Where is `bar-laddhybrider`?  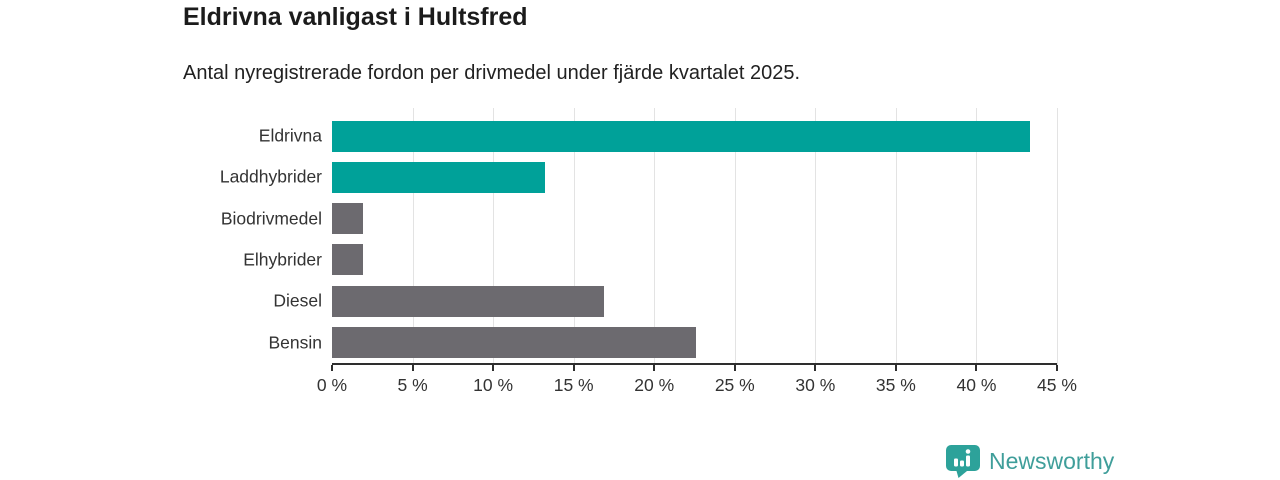 bar-laddhybrider is located at coordinates (438, 177).